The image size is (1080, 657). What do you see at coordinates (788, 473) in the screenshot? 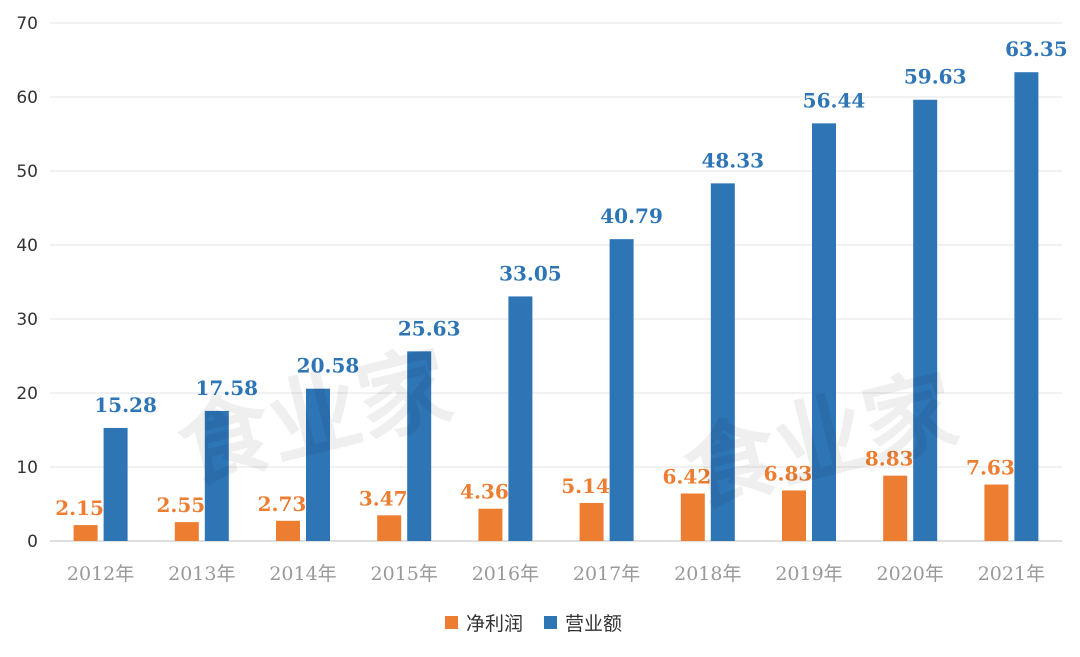
I see `data-label-net-profit: 6.83` at bounding box center [788, 473].